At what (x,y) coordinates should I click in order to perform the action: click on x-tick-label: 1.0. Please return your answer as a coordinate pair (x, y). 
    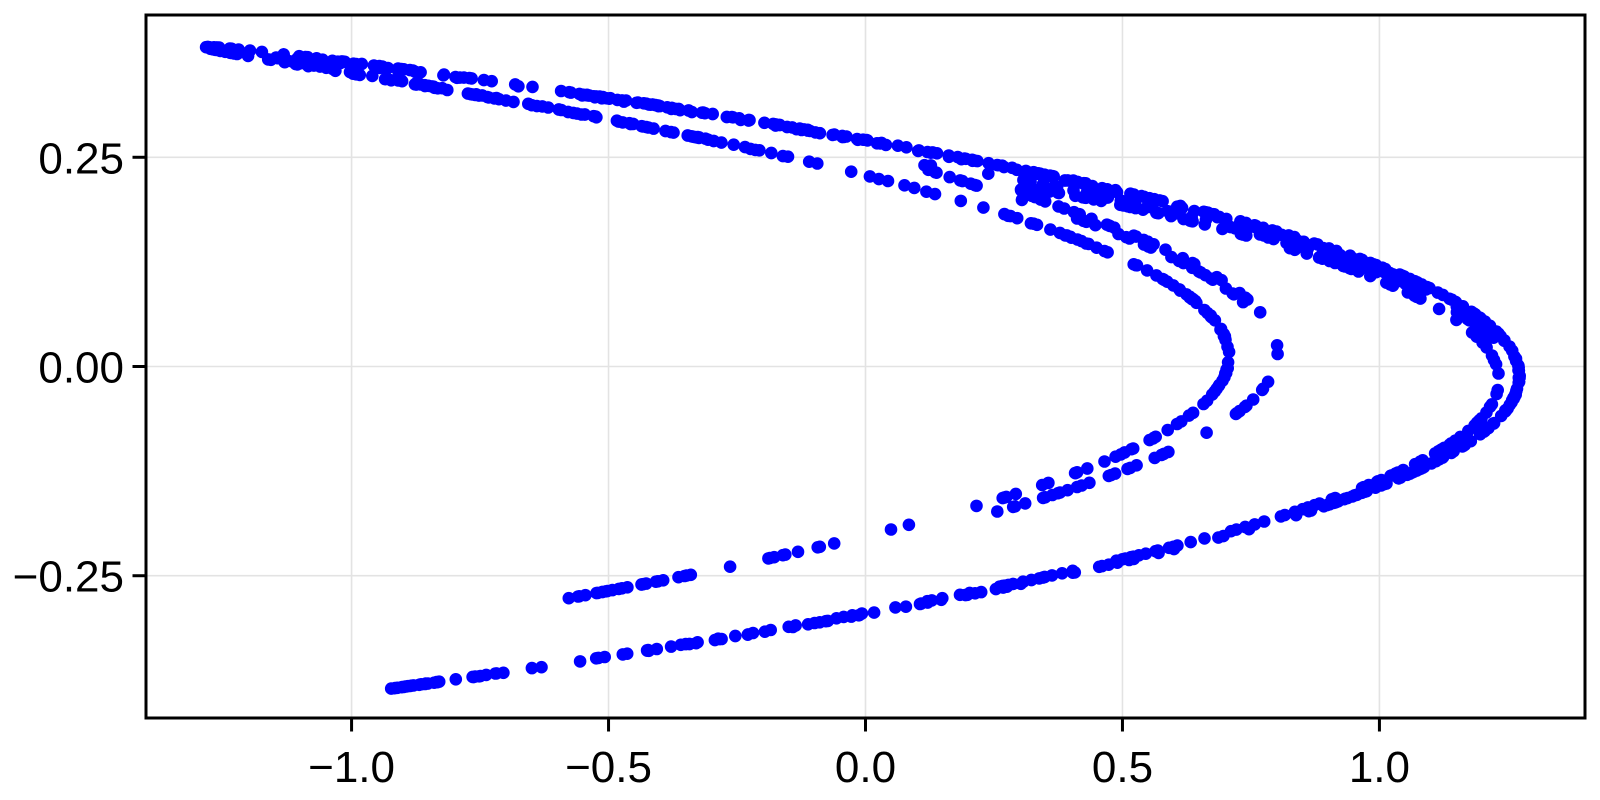
    Looking at the image, I should click on (1379, 767).